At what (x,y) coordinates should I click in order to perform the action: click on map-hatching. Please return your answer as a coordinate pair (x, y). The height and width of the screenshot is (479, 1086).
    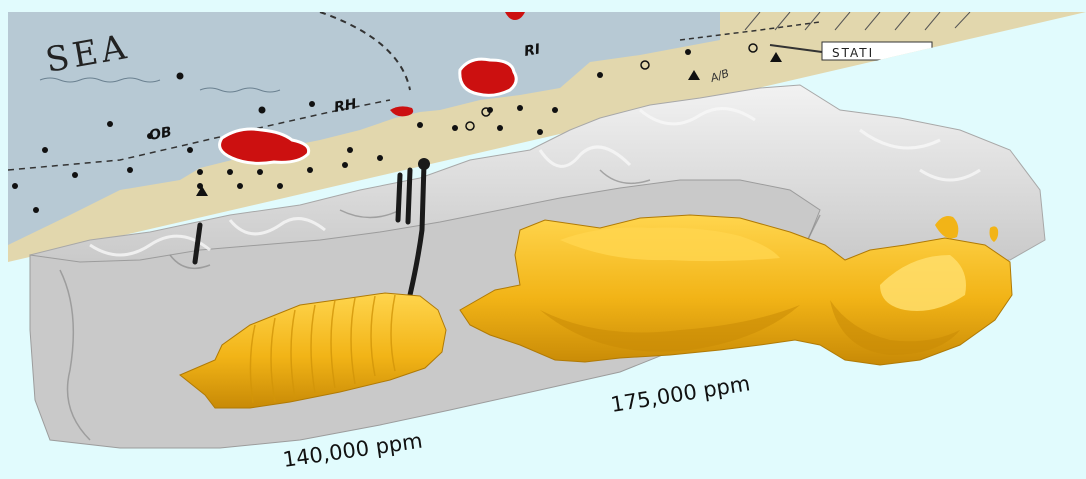
    Looking at the image, I should click on (857, 21).